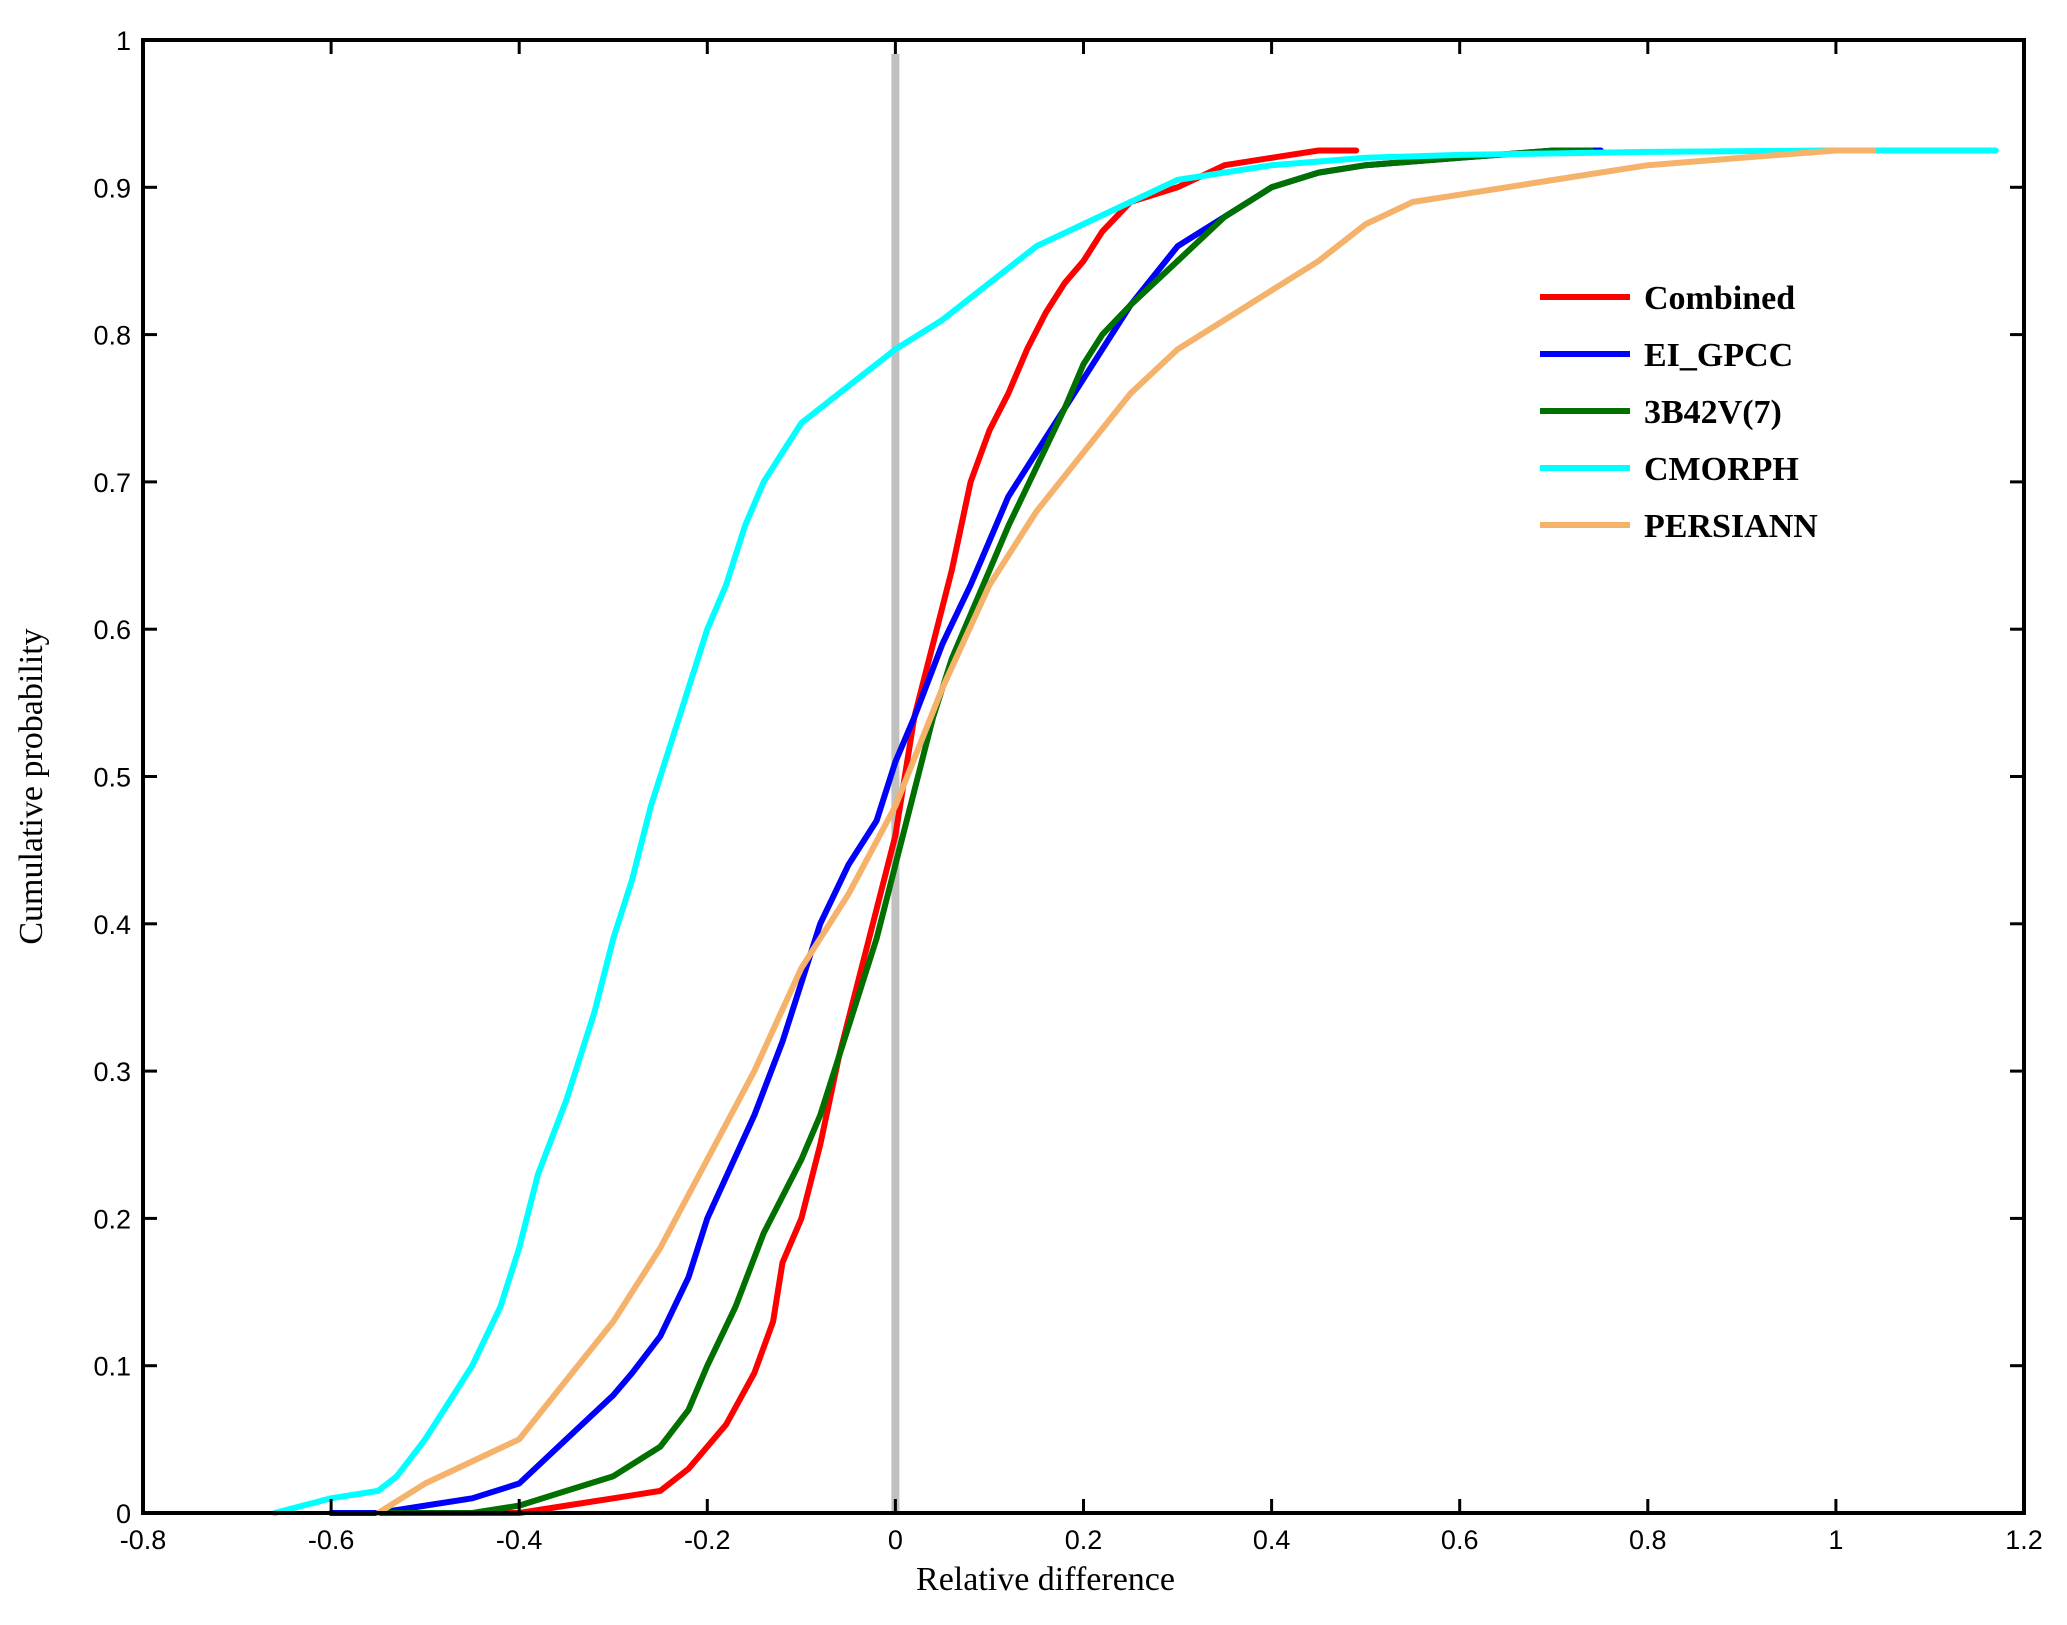 The width and height of the screenshot is (2067, 1625). Describe the element at coordinates (1045, 1579) in the screenshot. I see `x-axis-label: Relative difference` at that location.